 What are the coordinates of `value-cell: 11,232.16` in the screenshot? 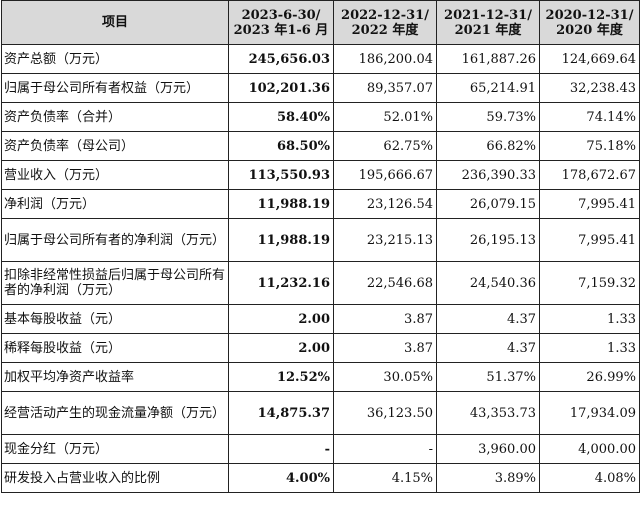 It's located at (281, 283).